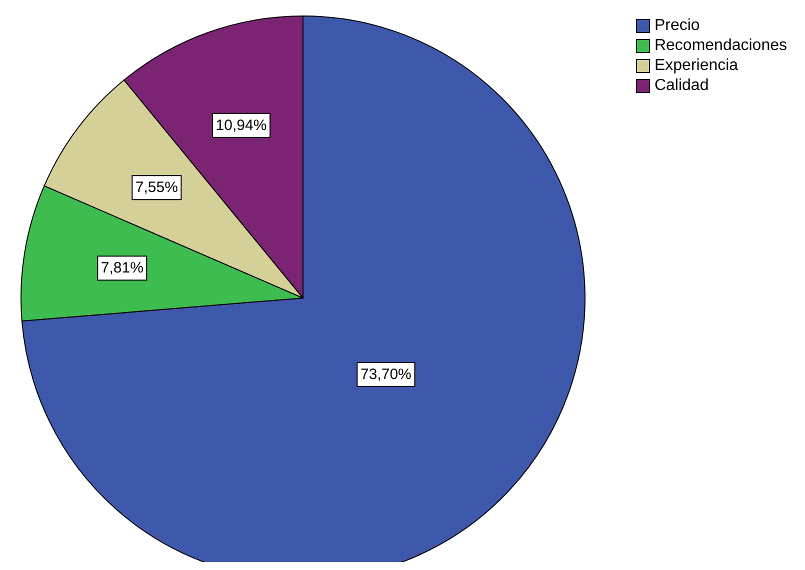 Image resolution: width=805 pixels, height=570 pixels. What do you see at coordinates (156, 187) in the screenshot?
I see `data-label: 7,55%` at bounding box center [156, 187].